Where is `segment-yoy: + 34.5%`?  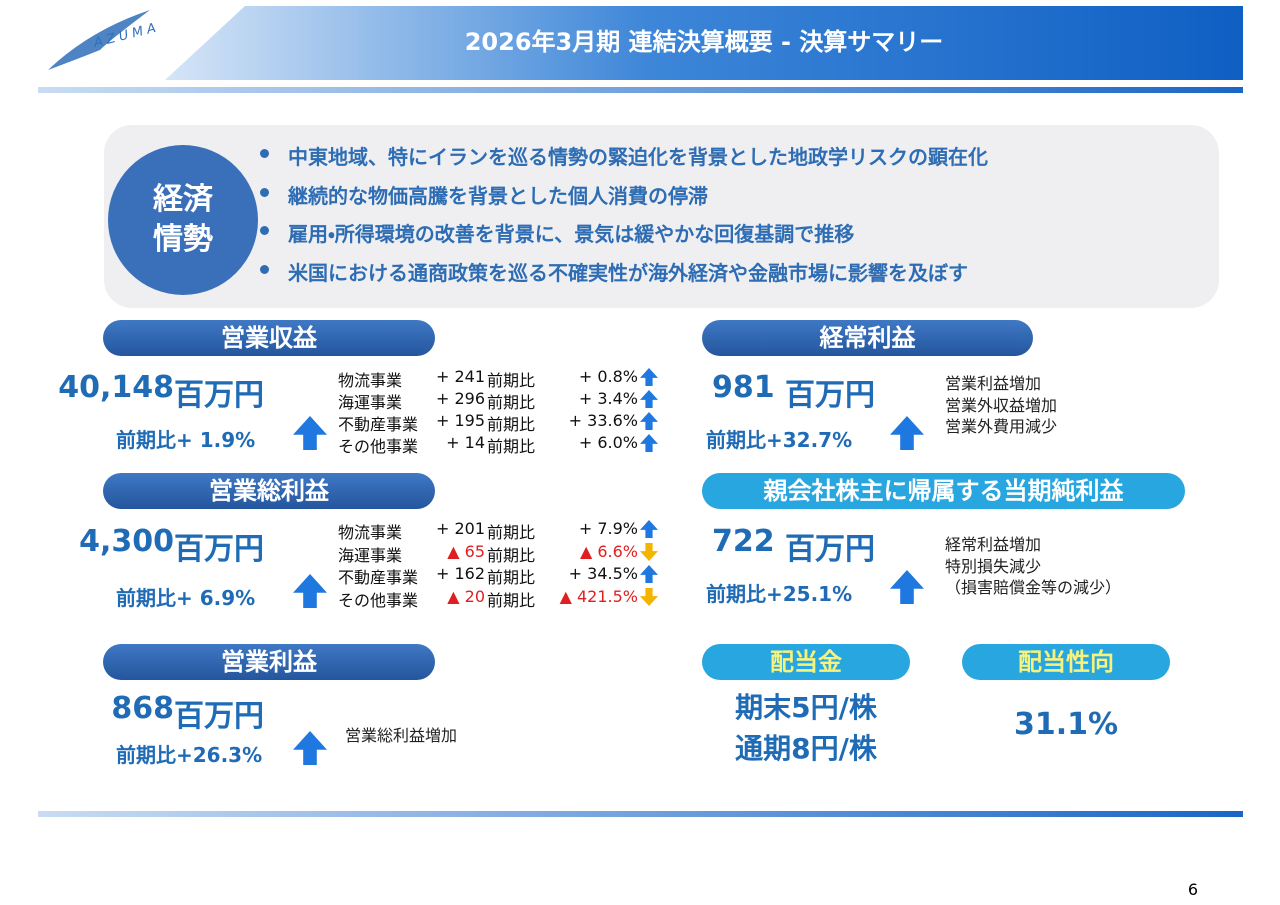 segment-yoy: + 34.5% is located at coordinates (603, 573).